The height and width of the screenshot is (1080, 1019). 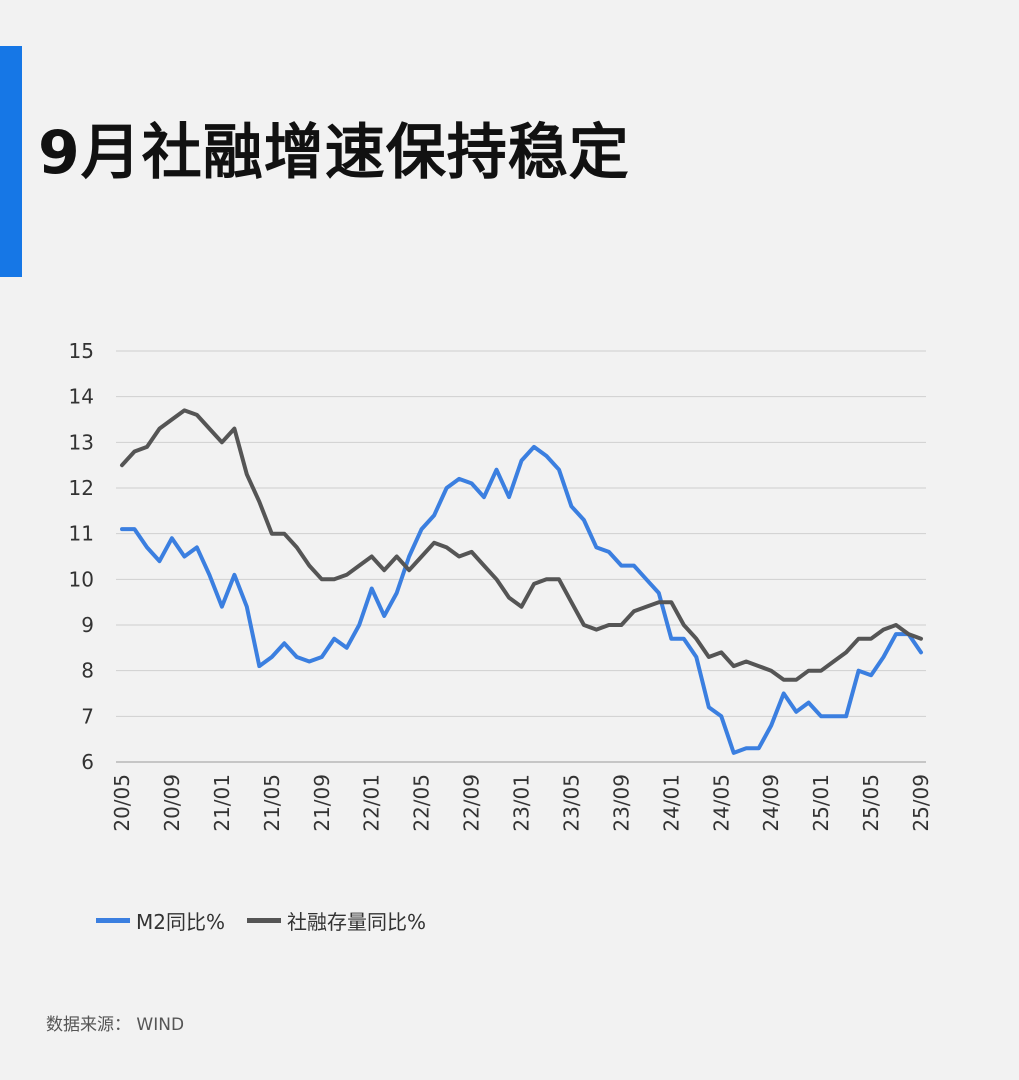 I want to click on y-tick-label: 9, so click(x=87, y=625).